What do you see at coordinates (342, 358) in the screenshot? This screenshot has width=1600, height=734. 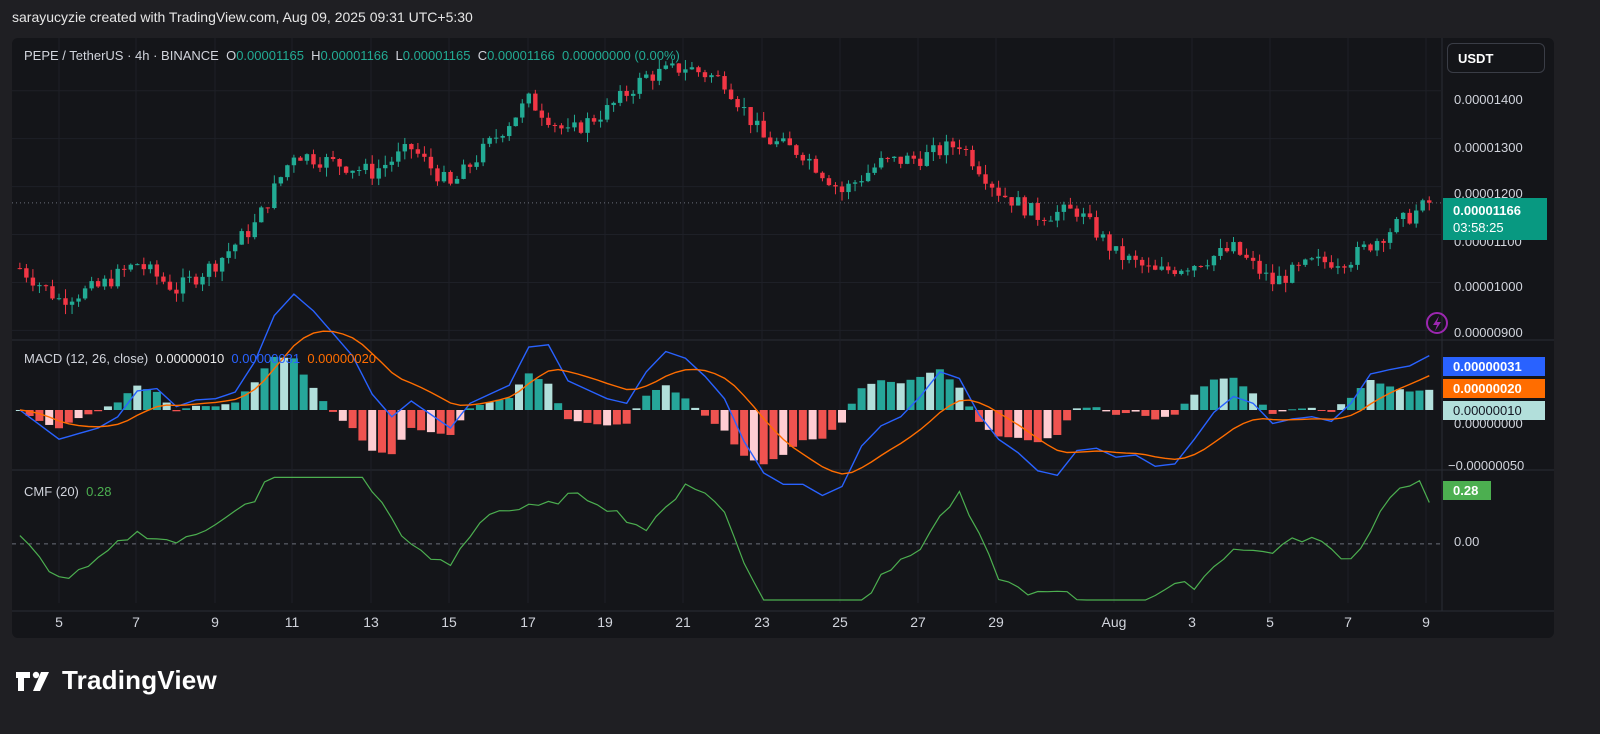 I see `macd-signal-value: 0.00000020` at bounding box center [342, 358].